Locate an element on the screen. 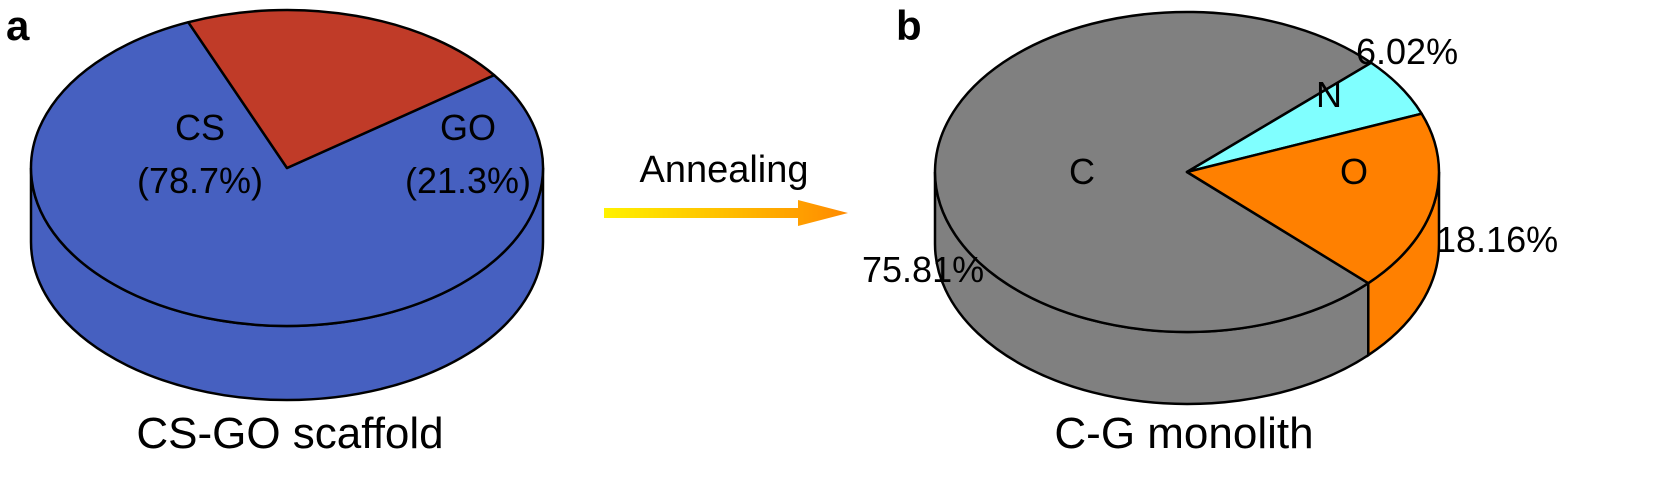  panel-b-caption: C-G monolith is located at coordinates (1183, 433).